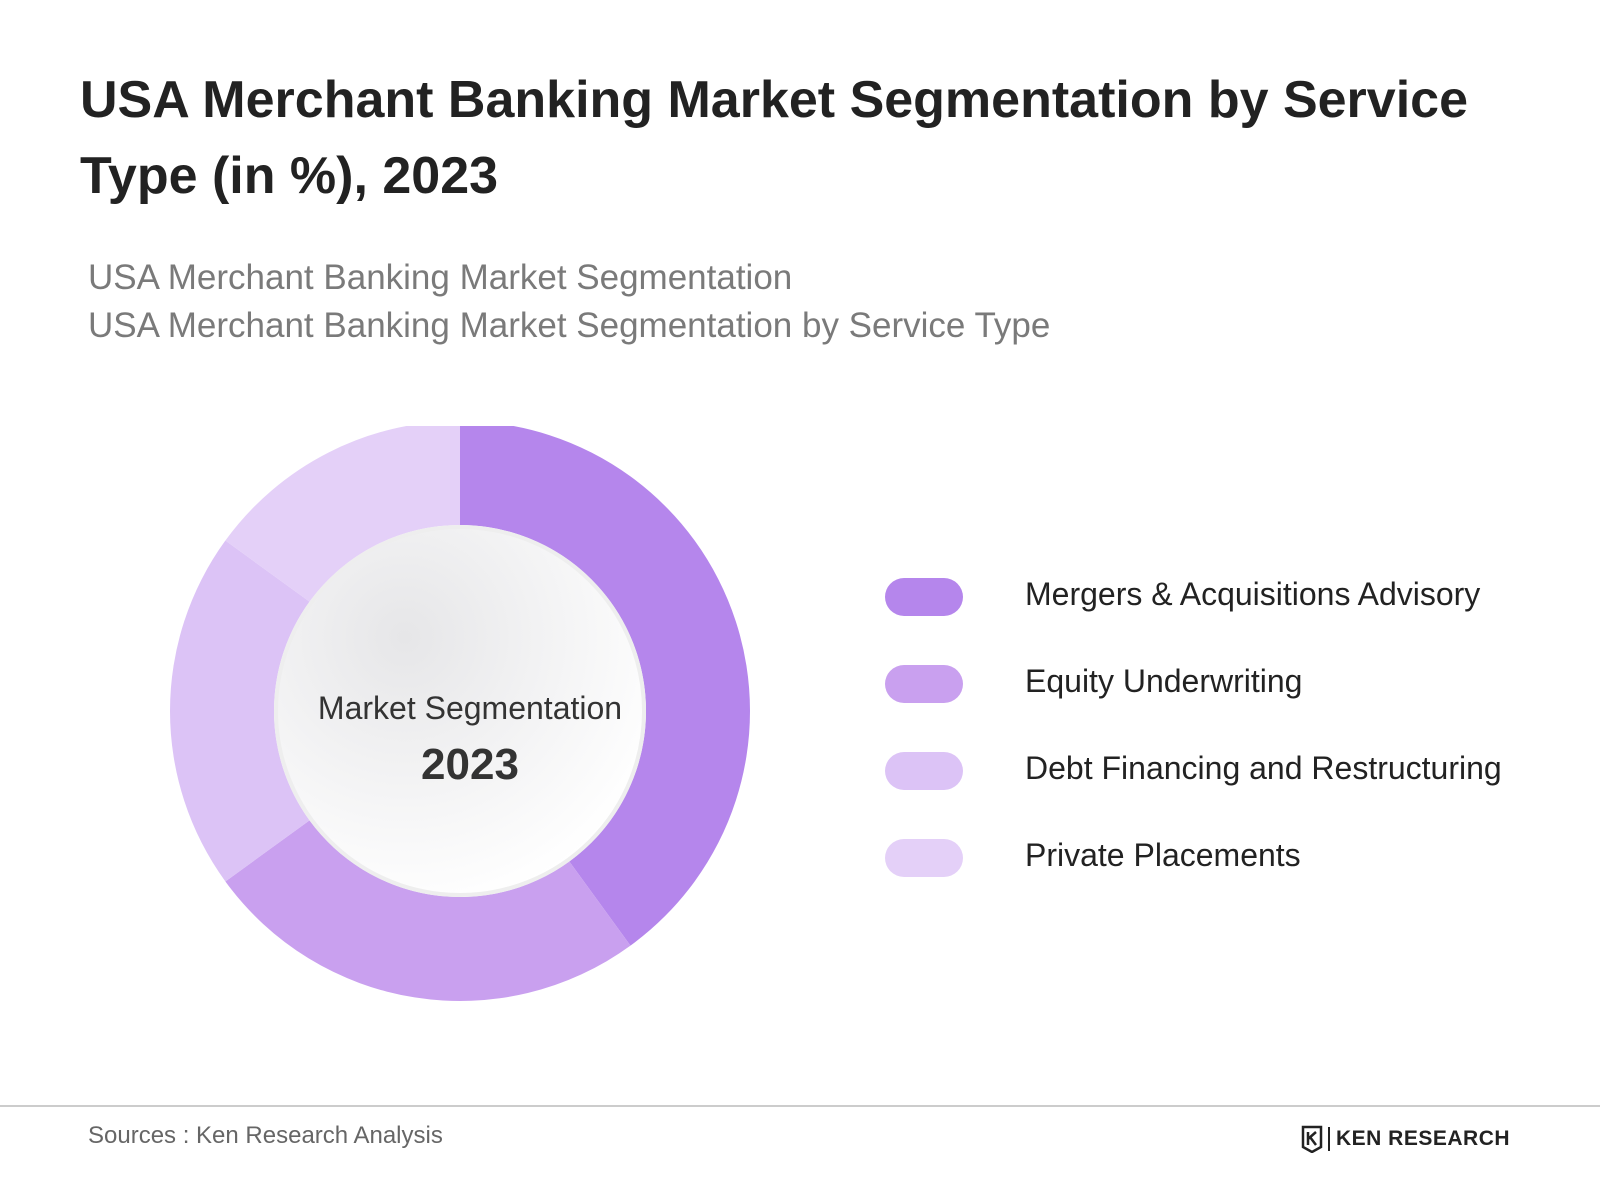  I want to click on legend-item: Equity Underwriting, so click(1235, 690).